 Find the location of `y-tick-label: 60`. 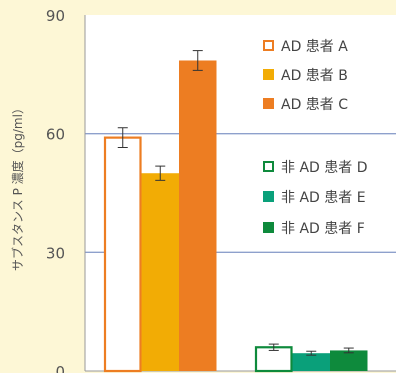

y-tick-label: 60 is located at coordinates (55, 135).